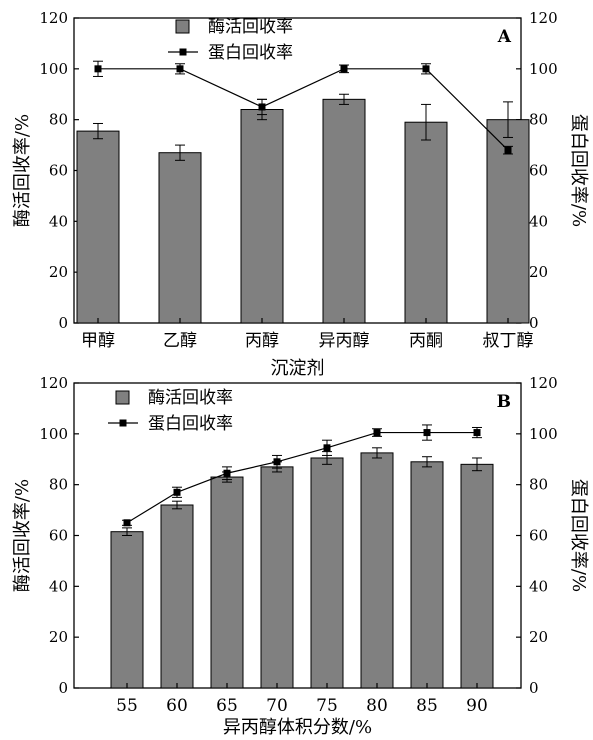  I want to click on y2-tick-label: 60, so click(538, 536).